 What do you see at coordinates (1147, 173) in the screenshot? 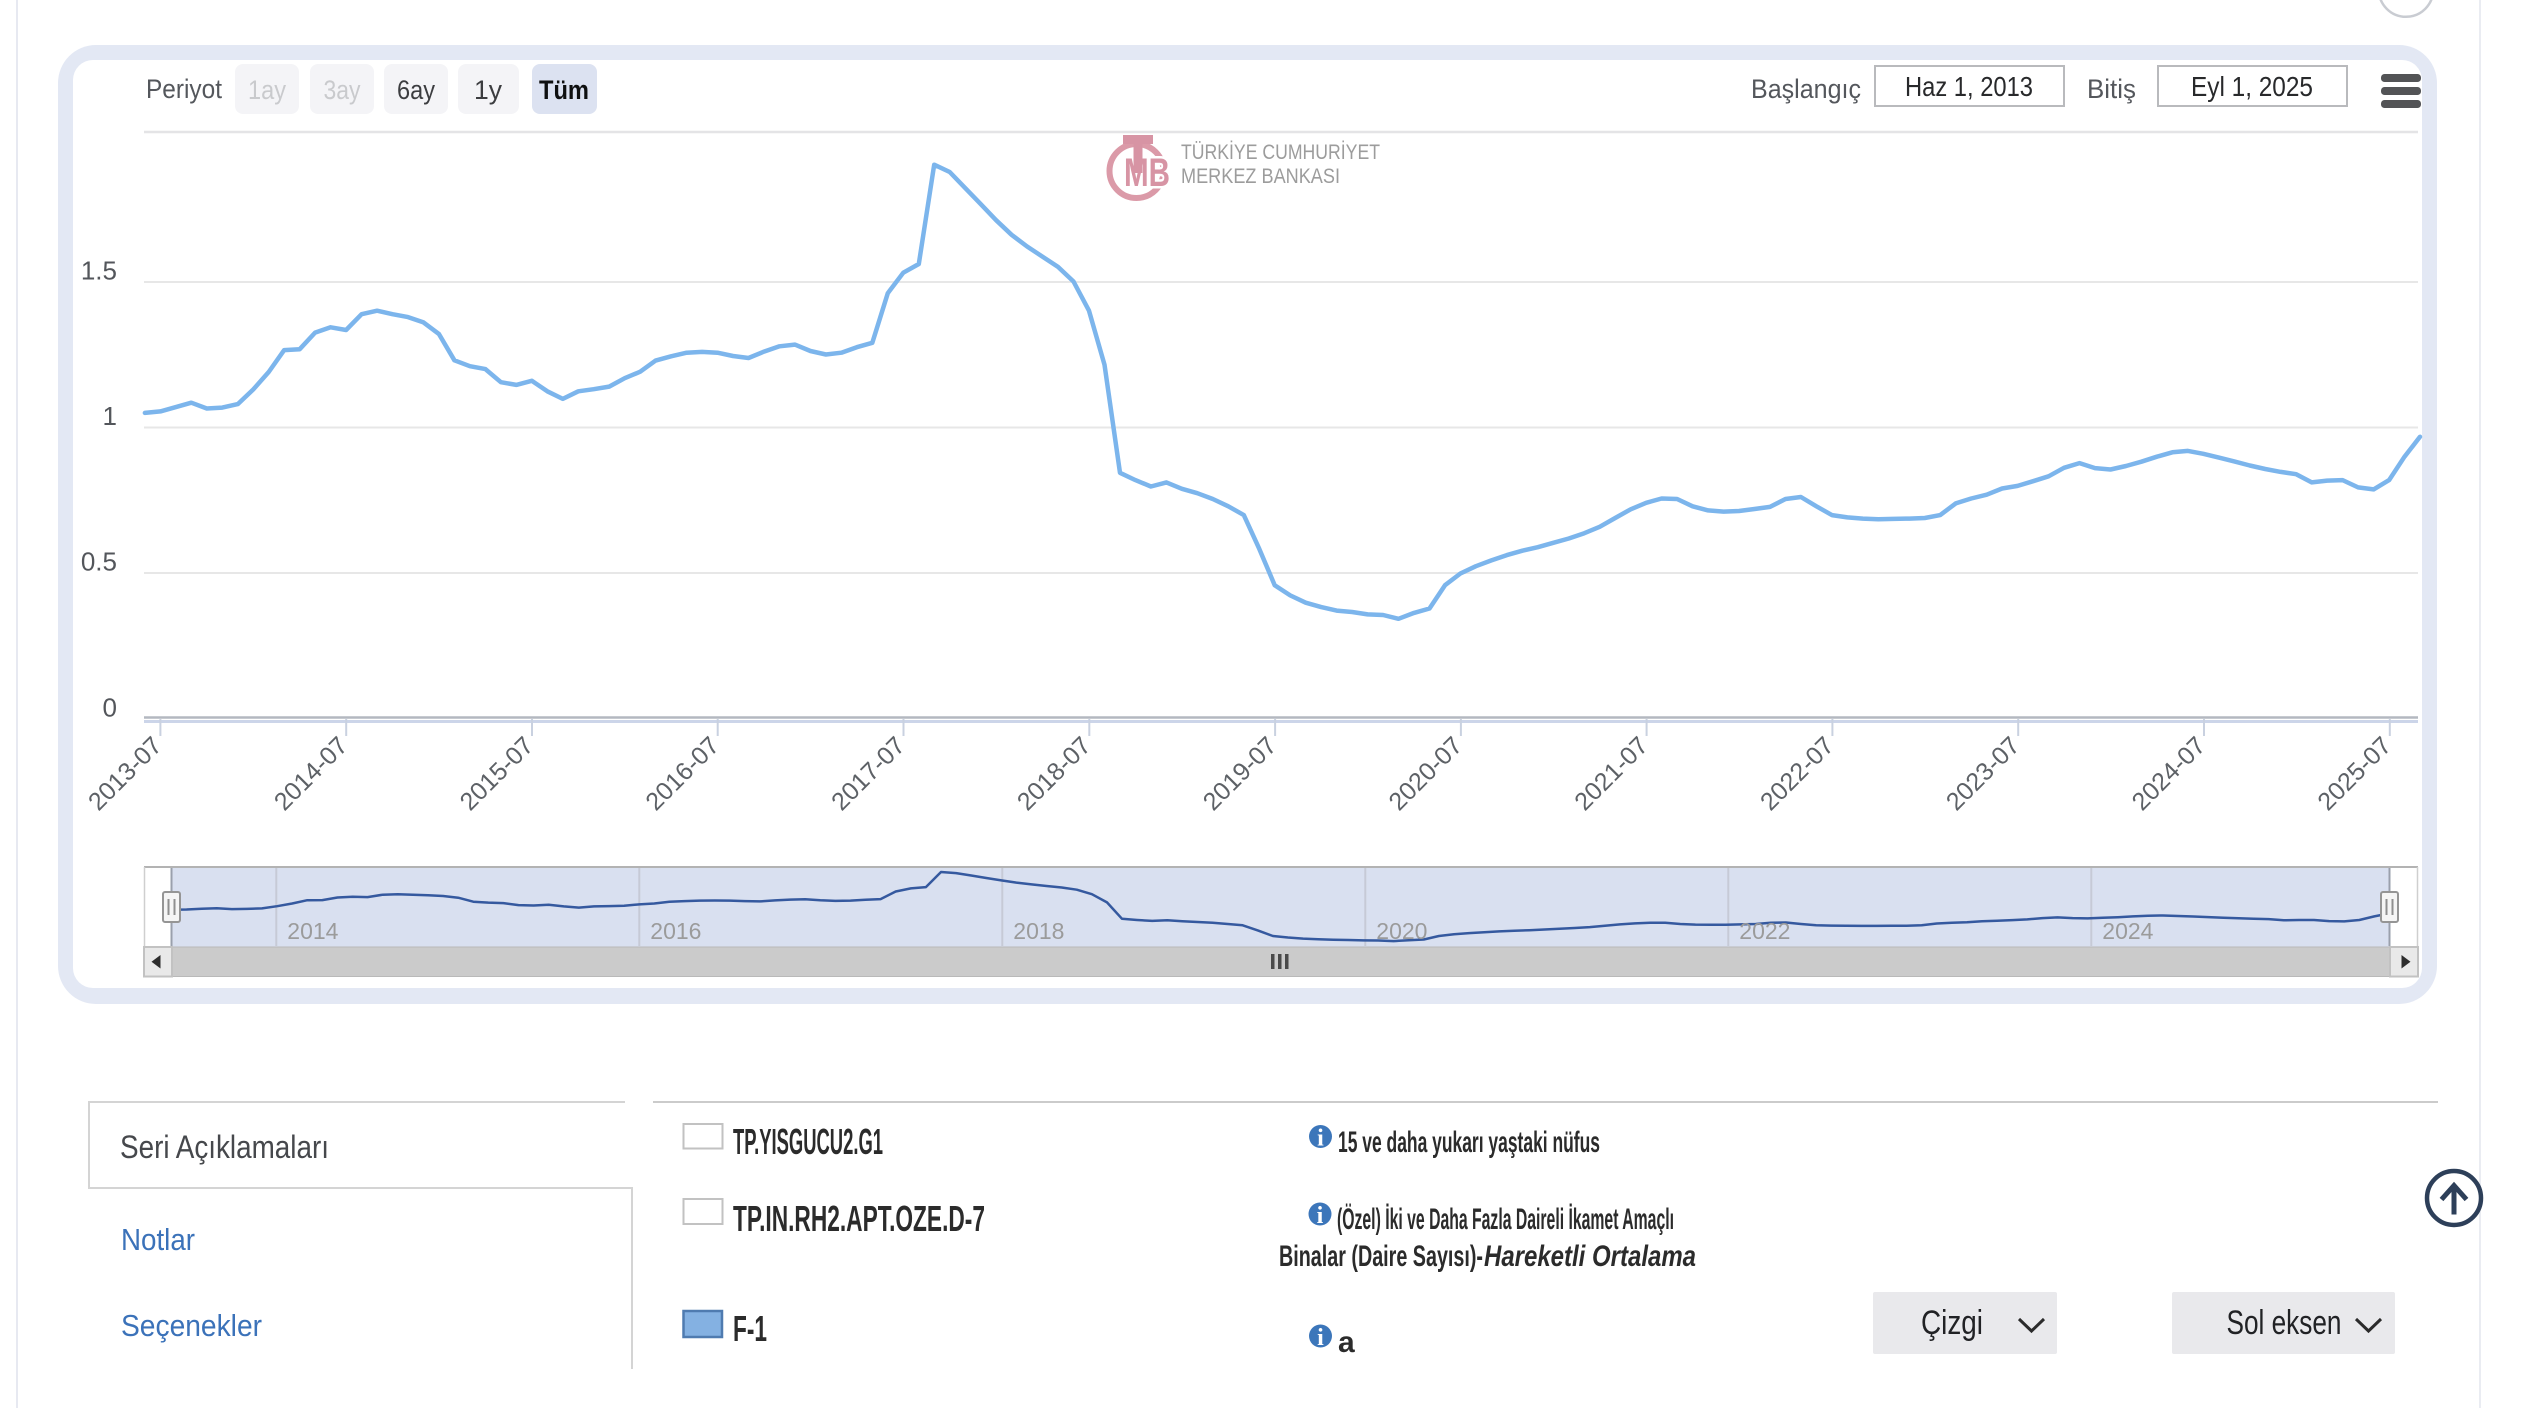
I see `svg-text: MB` at bounding box center [1147, 173].